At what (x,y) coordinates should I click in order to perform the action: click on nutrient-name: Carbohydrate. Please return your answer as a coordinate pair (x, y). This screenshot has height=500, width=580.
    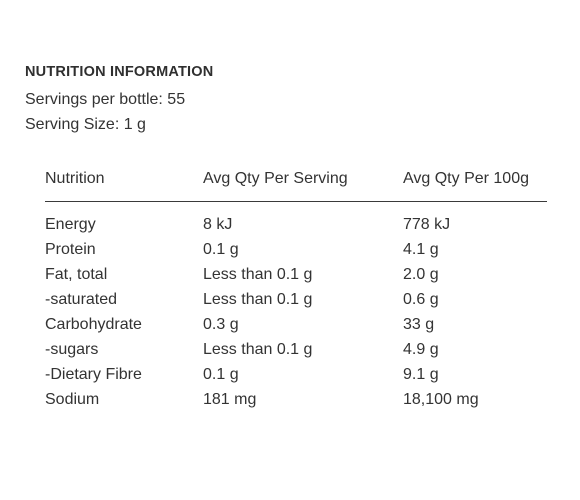
    Looking at the image, I should click on (93, 324).